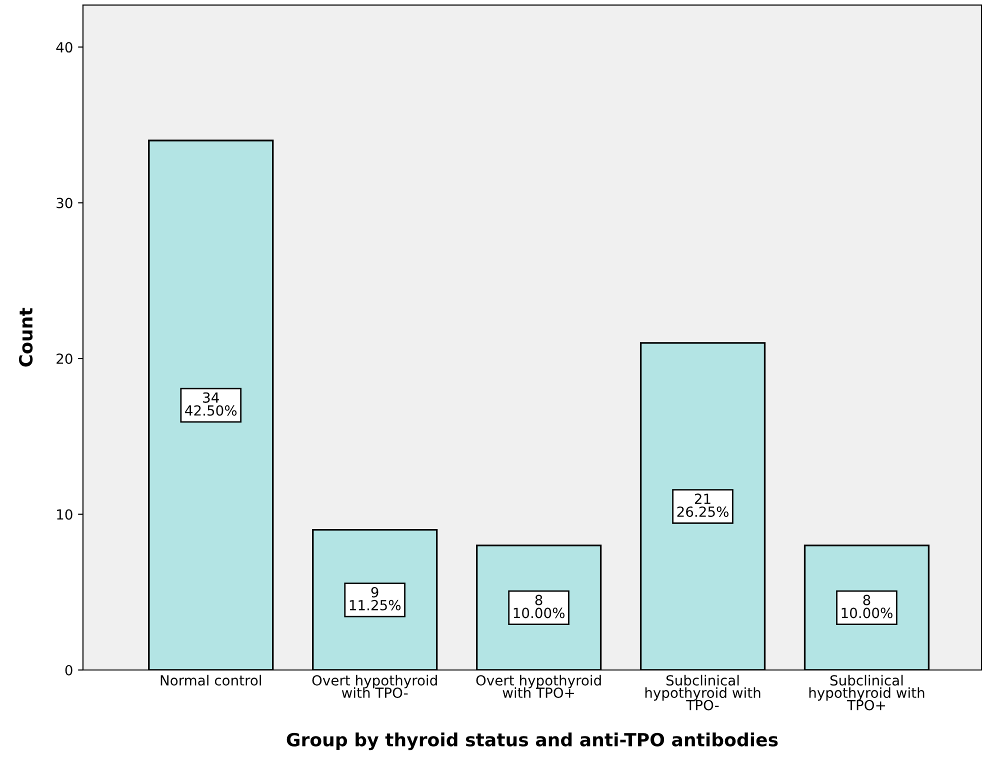 This screenshot has height=771, width=982. What do you see at coordinates (25, 337) in the screenshot?
I see `y-axis-title: Count` at bounding box center [25, 337].